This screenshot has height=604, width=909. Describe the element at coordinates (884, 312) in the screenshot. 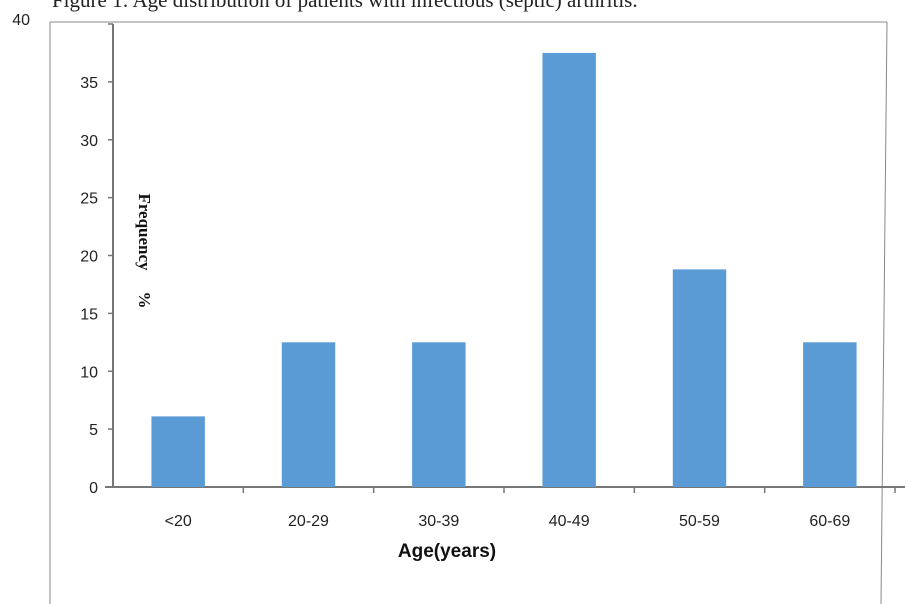

I see `frame-right-line` at that location.